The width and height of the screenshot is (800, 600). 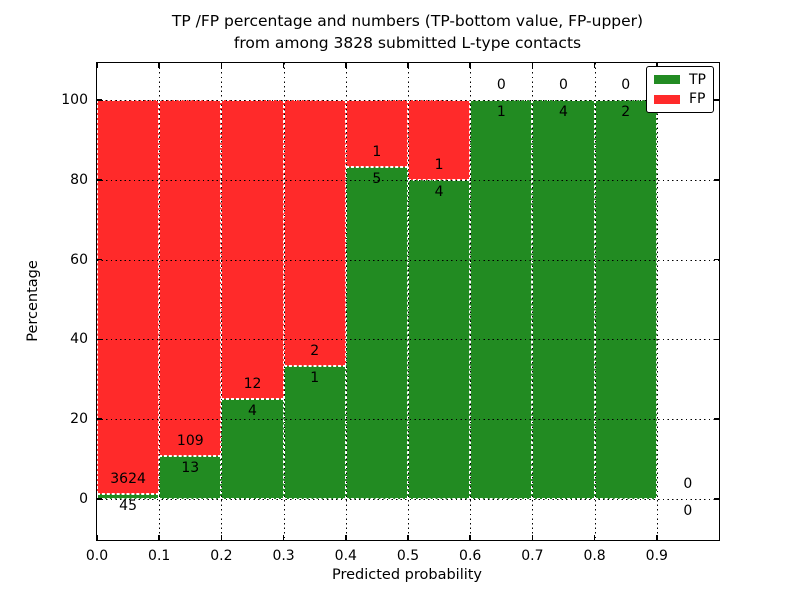 I want to click on gridline-x-0.7, so click(x=533, y=301).